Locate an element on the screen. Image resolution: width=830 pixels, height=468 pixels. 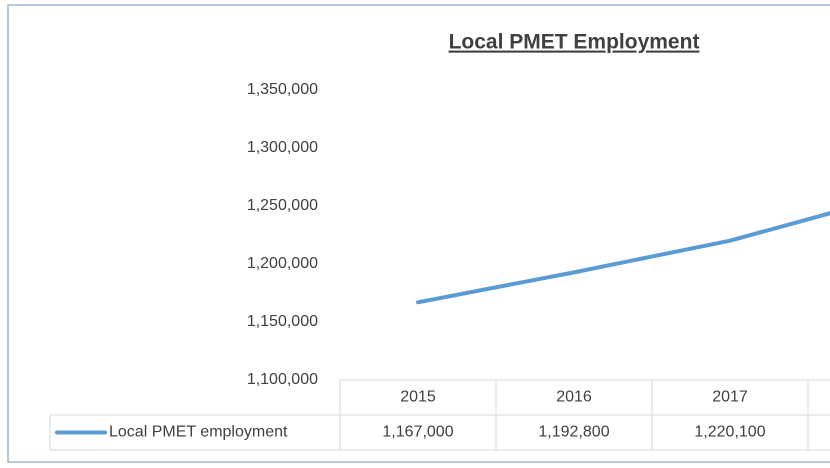
y-tick-label: 1,200,000 is located at coordinates (282, 263).